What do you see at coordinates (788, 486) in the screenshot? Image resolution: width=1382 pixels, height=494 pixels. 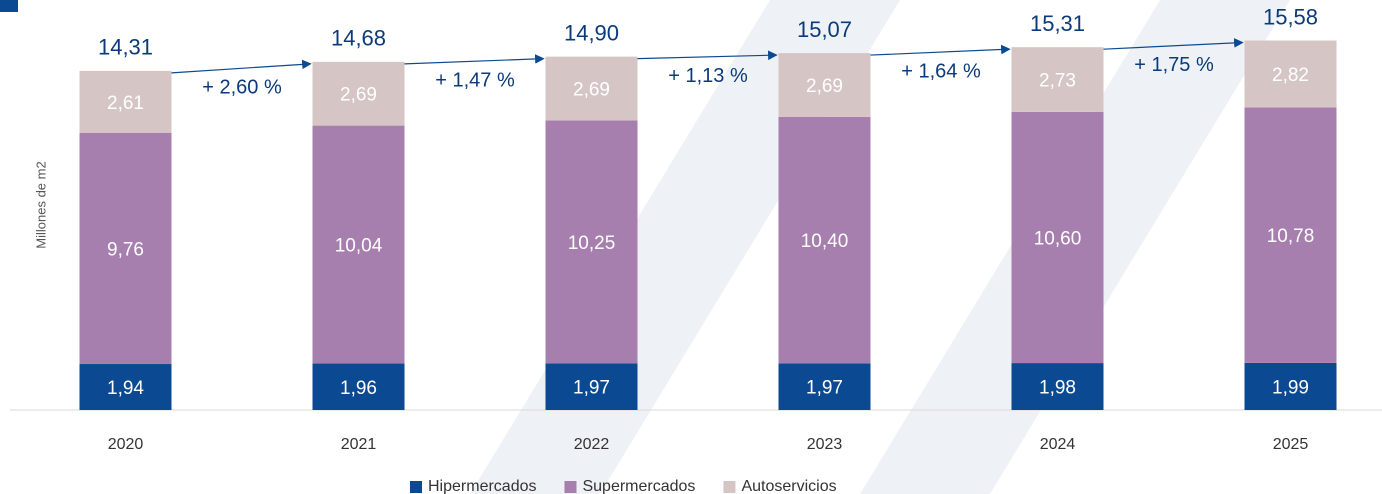 I see `legend-label: Autoservicios` at bounding box center [788, 486].